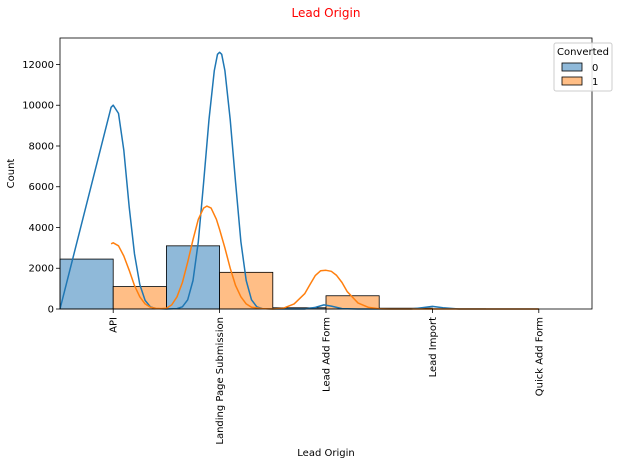 The image size is (624, 465). I want to click on legend: Converted 0 1, so click(583, 67).